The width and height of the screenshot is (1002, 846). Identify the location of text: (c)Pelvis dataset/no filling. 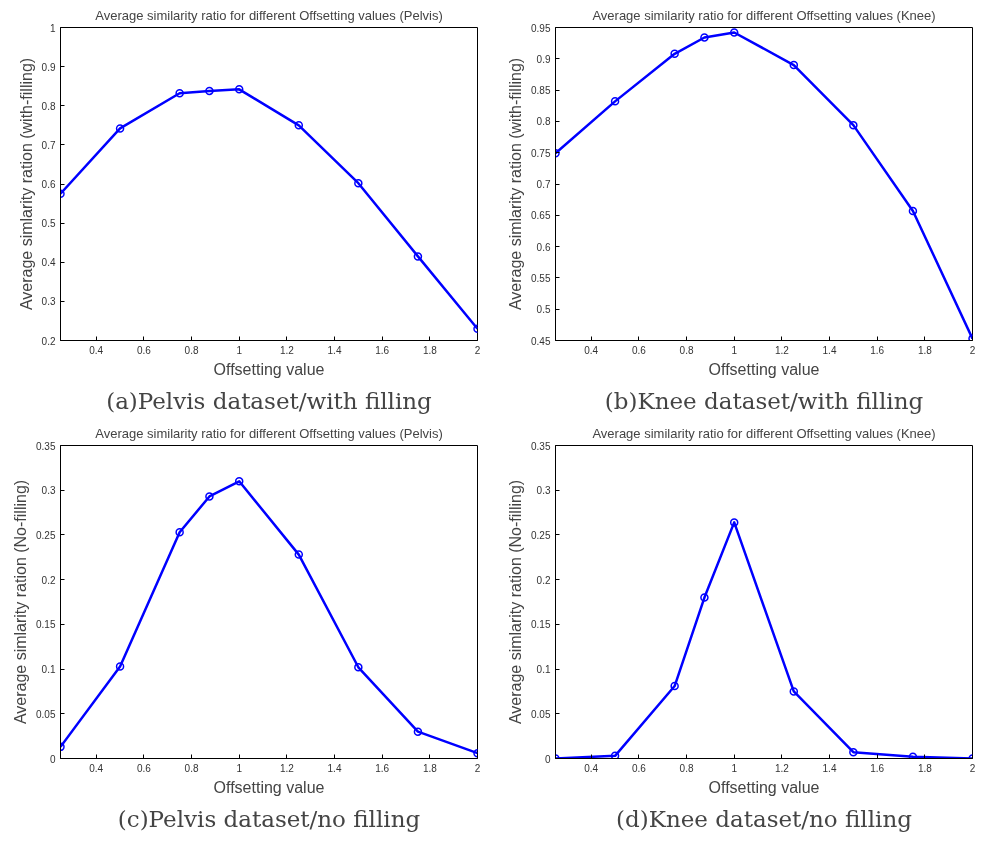
(269, 818).